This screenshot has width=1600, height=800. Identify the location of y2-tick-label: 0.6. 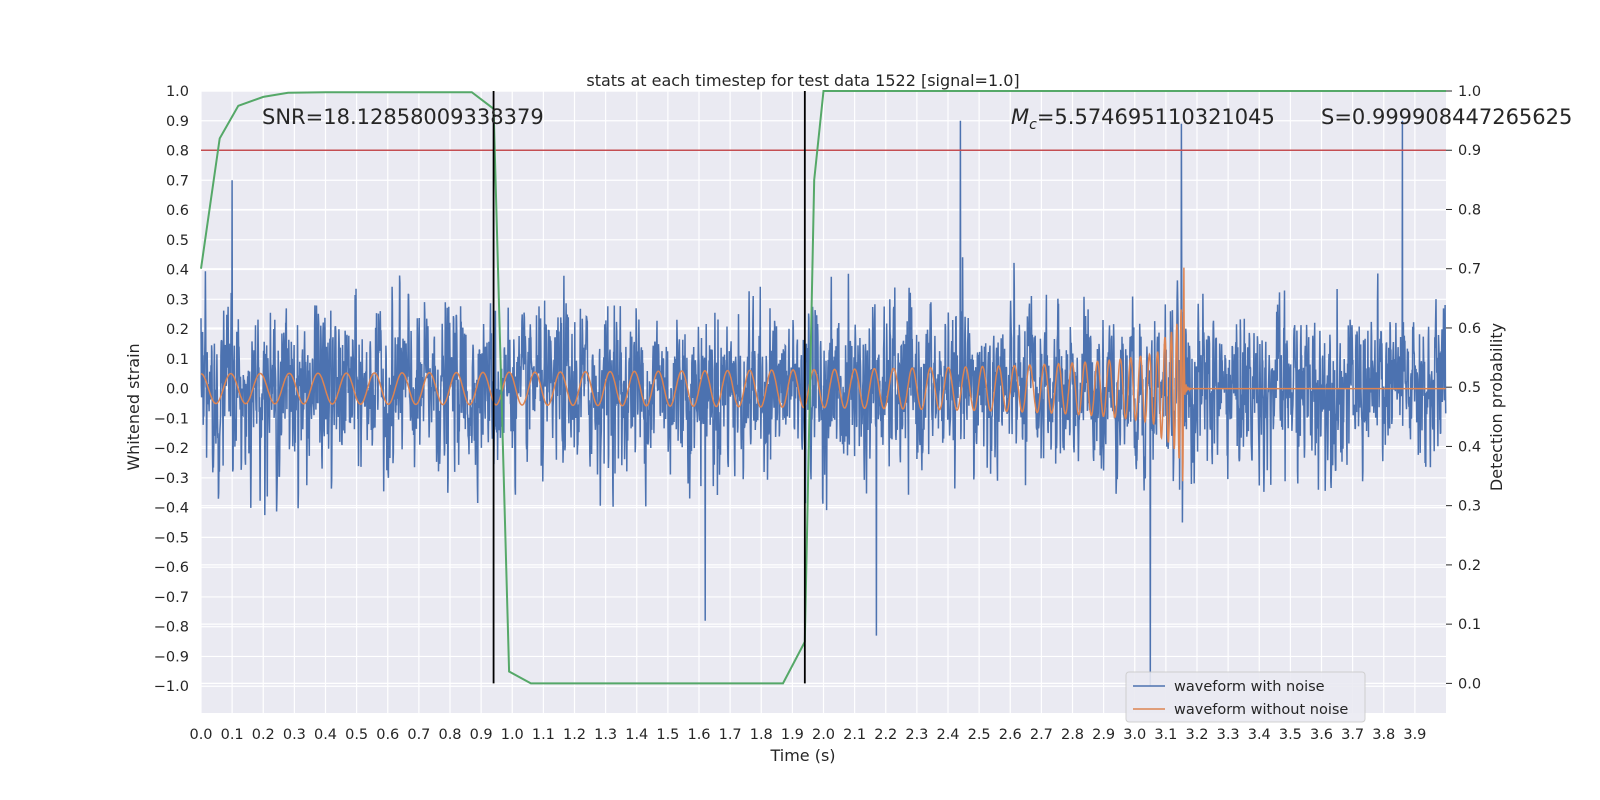
(1469, 329).